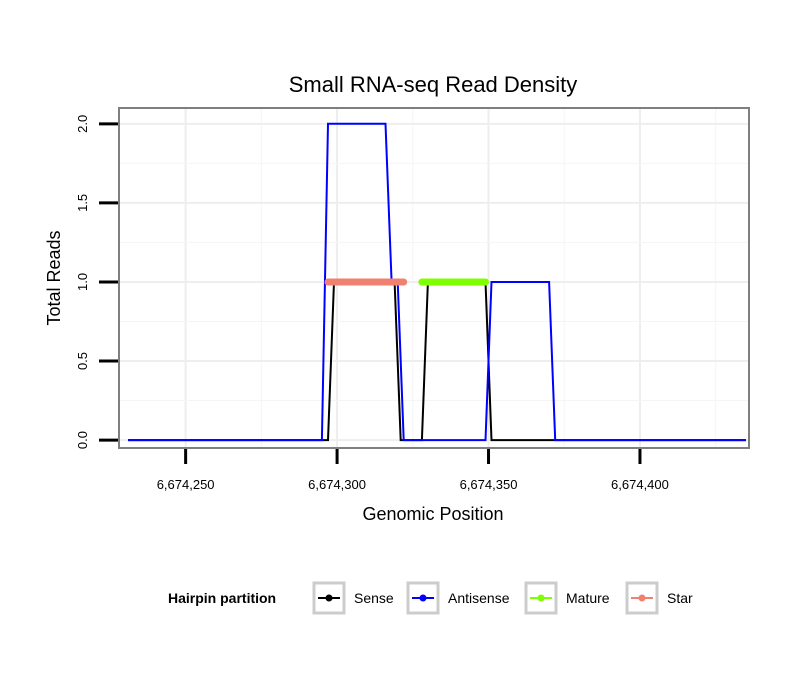 The image size is (810, 690). Describe the element at coordinates (82, 203) in the screenshot. I see `y-tick-label: 1.5` at that location.